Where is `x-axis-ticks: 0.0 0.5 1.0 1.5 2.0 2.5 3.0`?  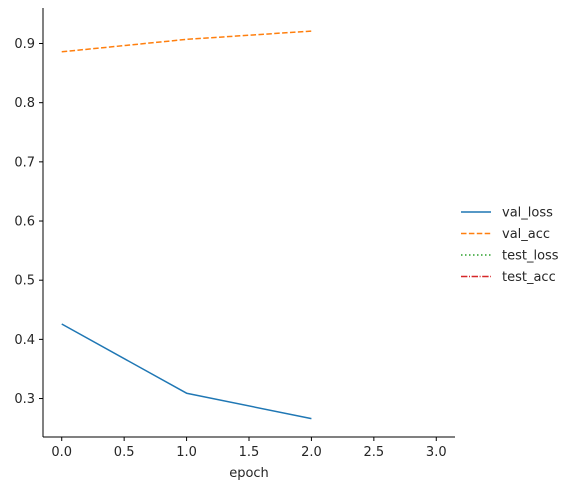 x-axis-ticks: 0.0 0.5 1.0 1.5 2.0 2.5 3.0 is located at coordinates (249, 448).